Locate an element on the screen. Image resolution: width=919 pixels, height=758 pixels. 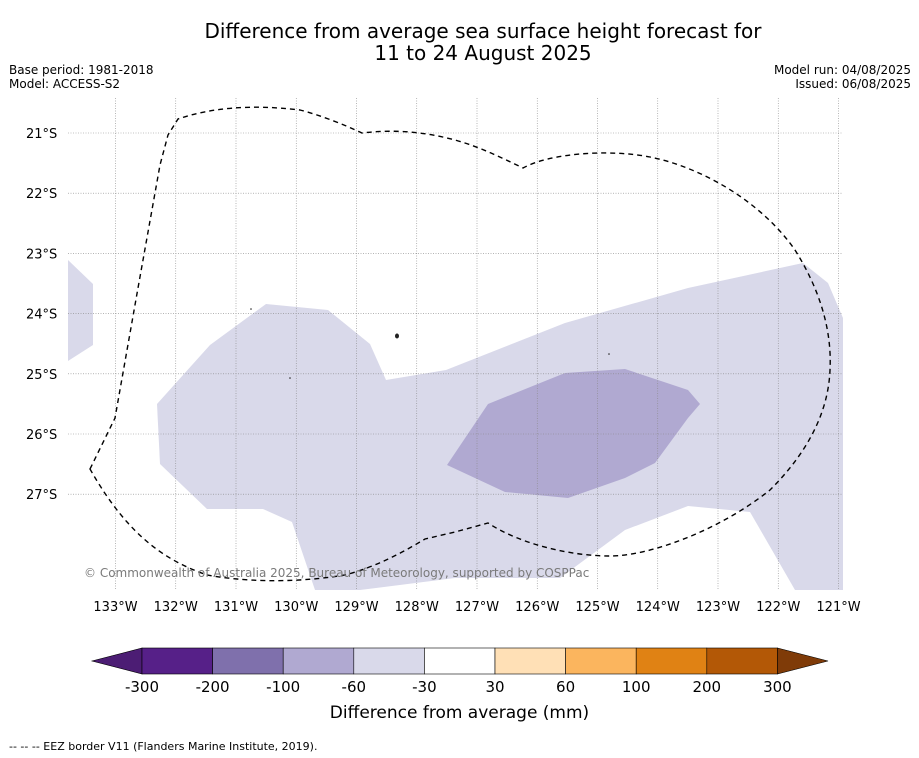
colorbar-tick-label: -30 is located at coordinates (424, 687).